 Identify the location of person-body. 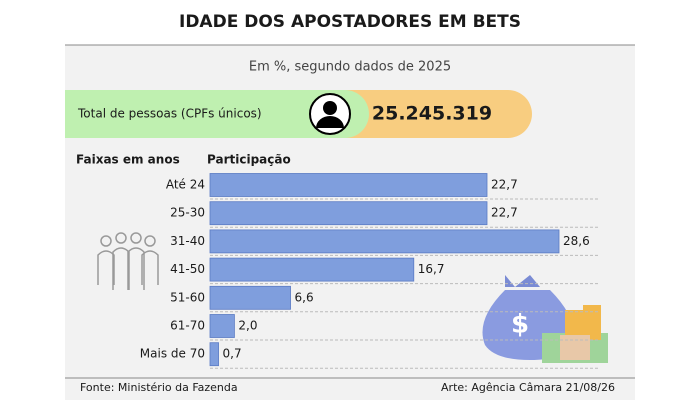
(330, 122).